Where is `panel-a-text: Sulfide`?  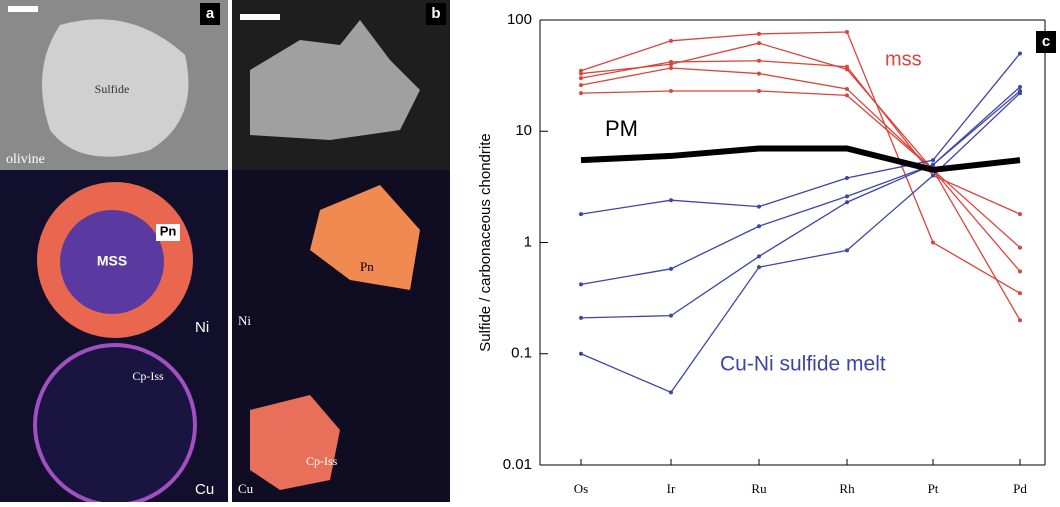 panel-a-text: Sulfide is located at coordinates (112, 89).